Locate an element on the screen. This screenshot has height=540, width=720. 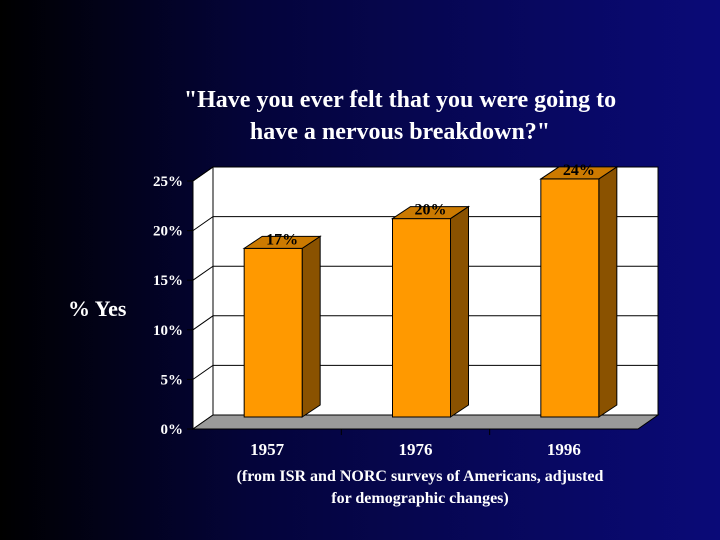
x-tick-label: 1996 is located at coordinates (564, 449).